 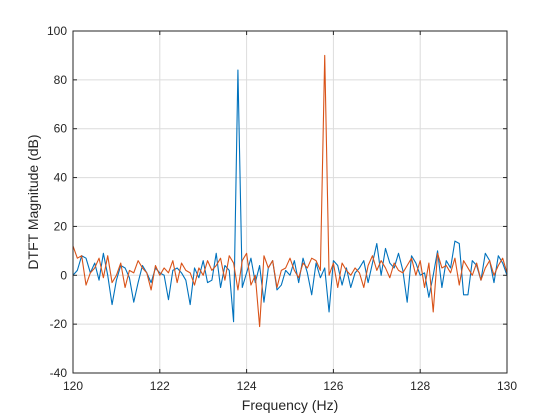 I want to click on x-tick-label: 122, so click(x=160, y=386).